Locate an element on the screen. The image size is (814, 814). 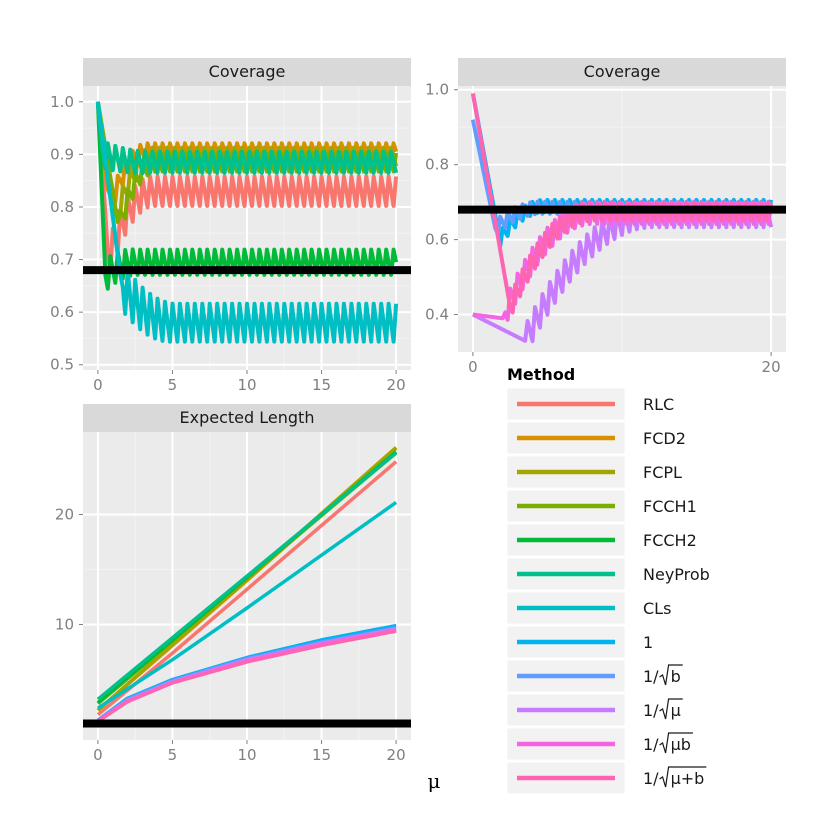
series-line-1-b is located at coordinates (246, 676).